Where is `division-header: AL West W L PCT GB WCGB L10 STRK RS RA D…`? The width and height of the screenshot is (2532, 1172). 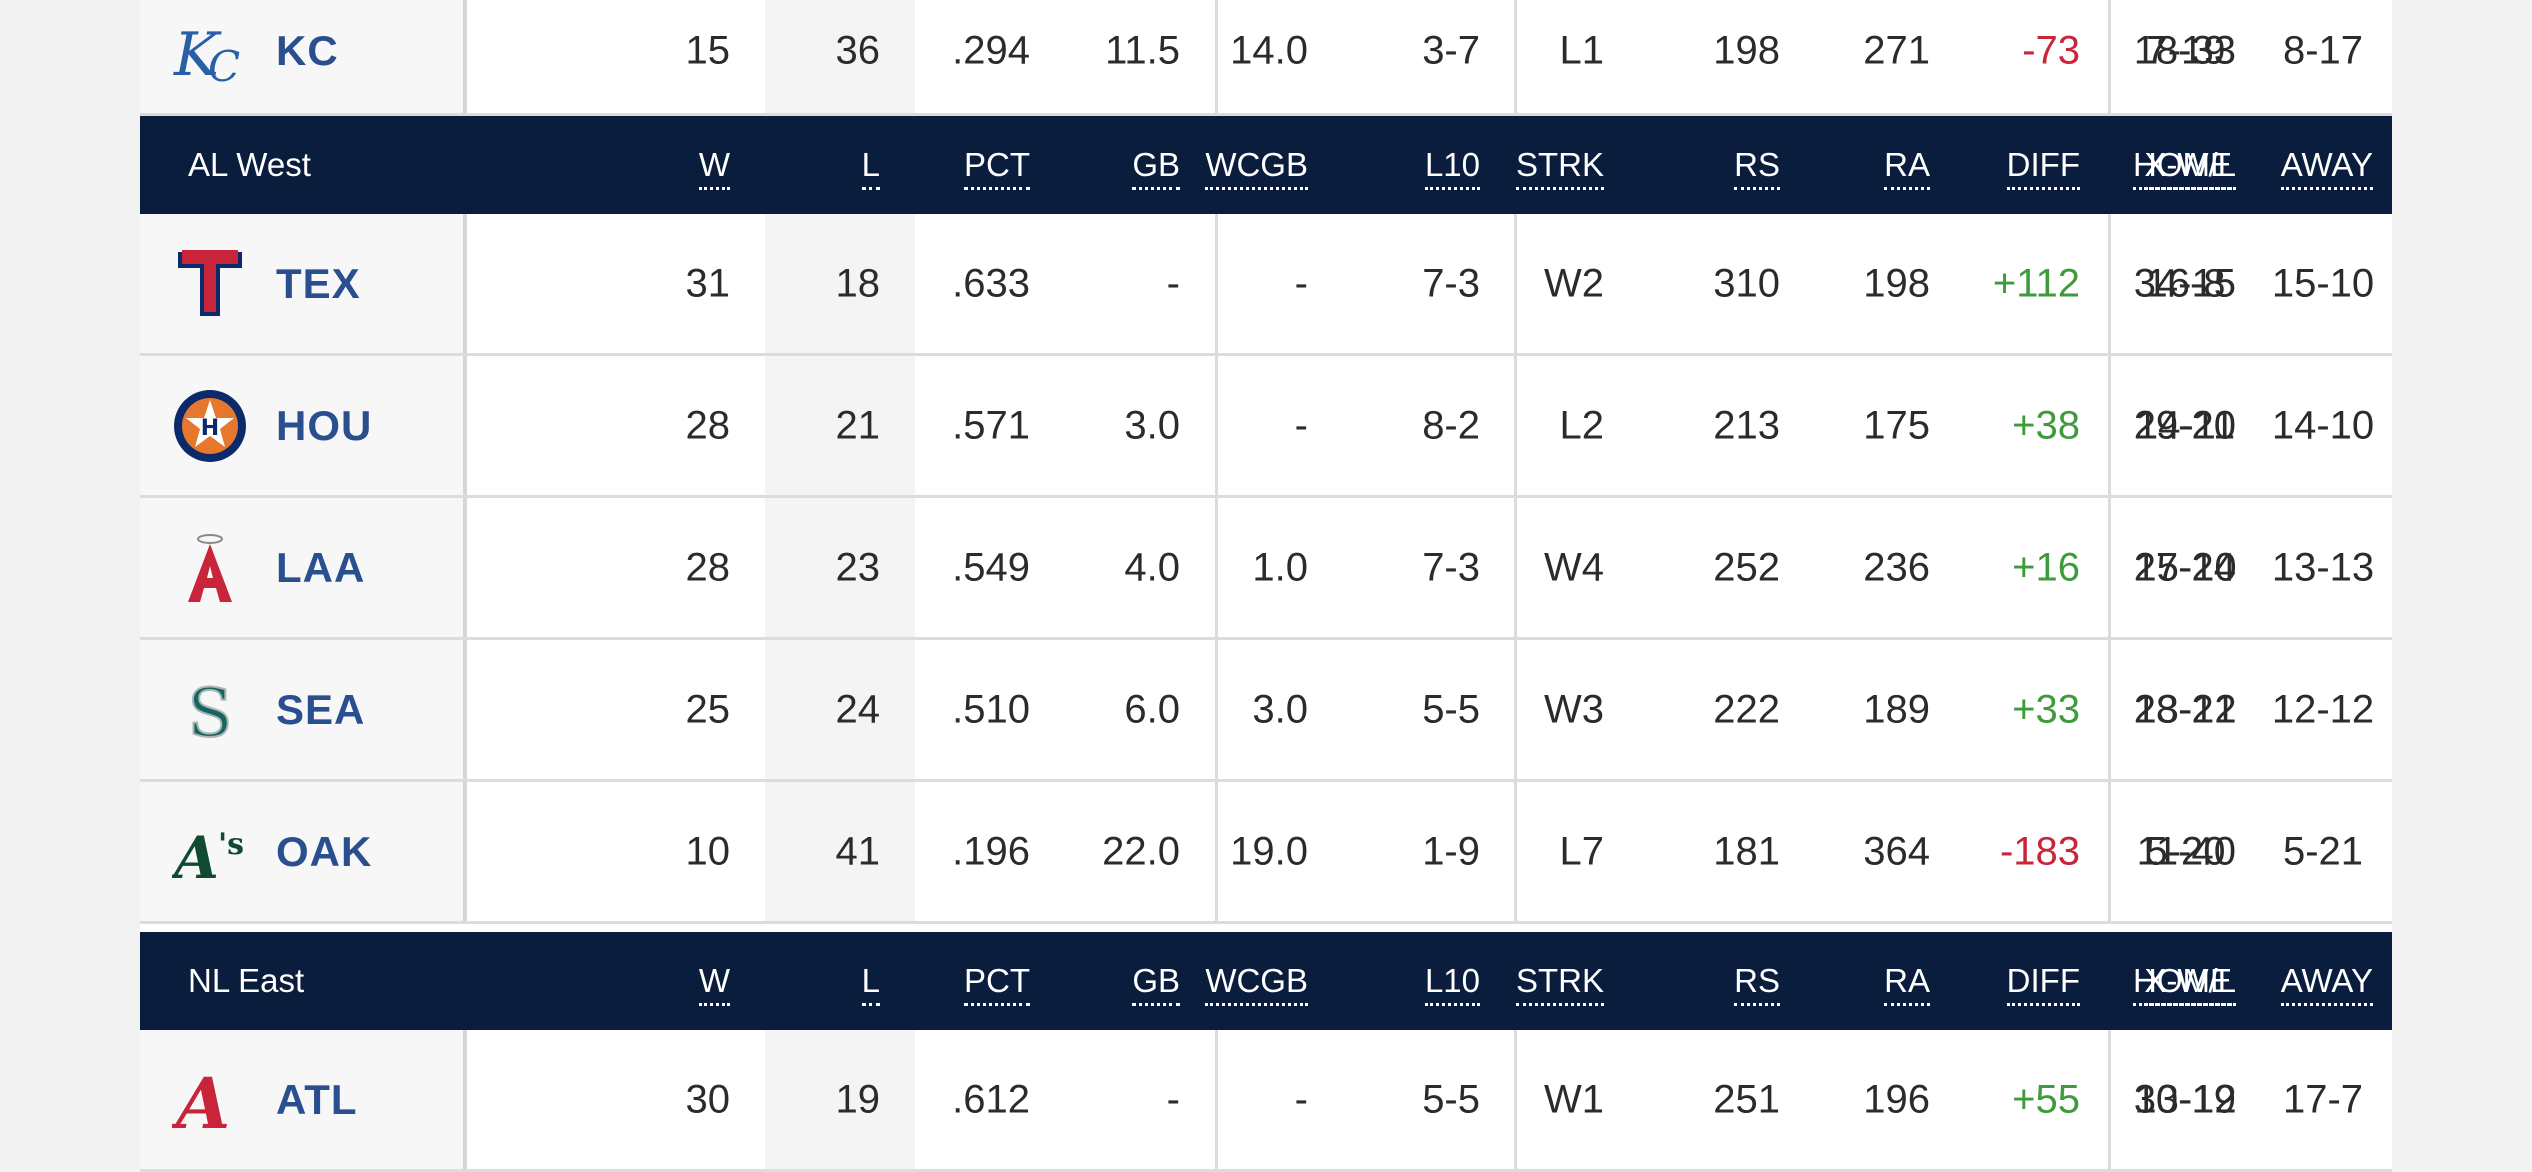
division-header: AL West W L PCT GB WCGB L10 STRK RS RA D… is located at coordinates (1266, 165).